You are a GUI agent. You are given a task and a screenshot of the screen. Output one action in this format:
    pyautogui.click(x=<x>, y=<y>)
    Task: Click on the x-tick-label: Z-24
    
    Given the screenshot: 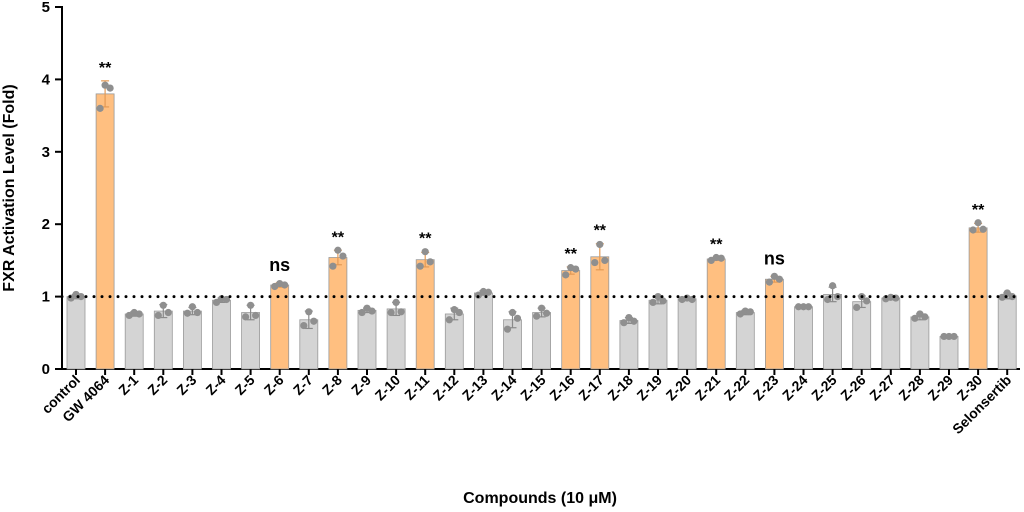 What is the action you would take?
    pyautogui.click(x=795, y=388)
    